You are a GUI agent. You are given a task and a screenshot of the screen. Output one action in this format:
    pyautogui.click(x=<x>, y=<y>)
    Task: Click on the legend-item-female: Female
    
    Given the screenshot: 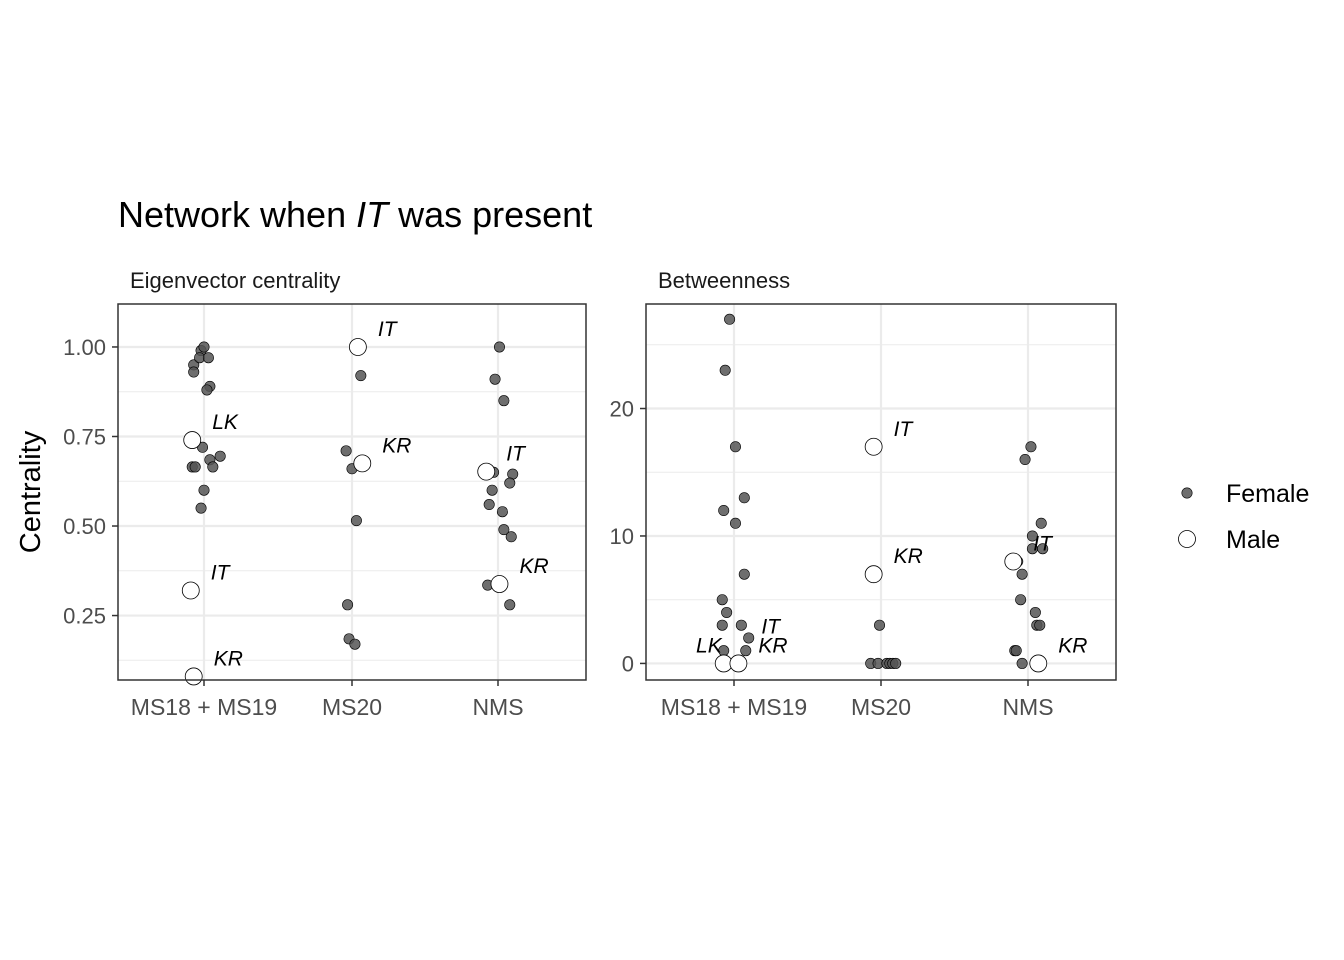 What is the action you would take?
    pyautogui.click(x=1245, y=494)
    